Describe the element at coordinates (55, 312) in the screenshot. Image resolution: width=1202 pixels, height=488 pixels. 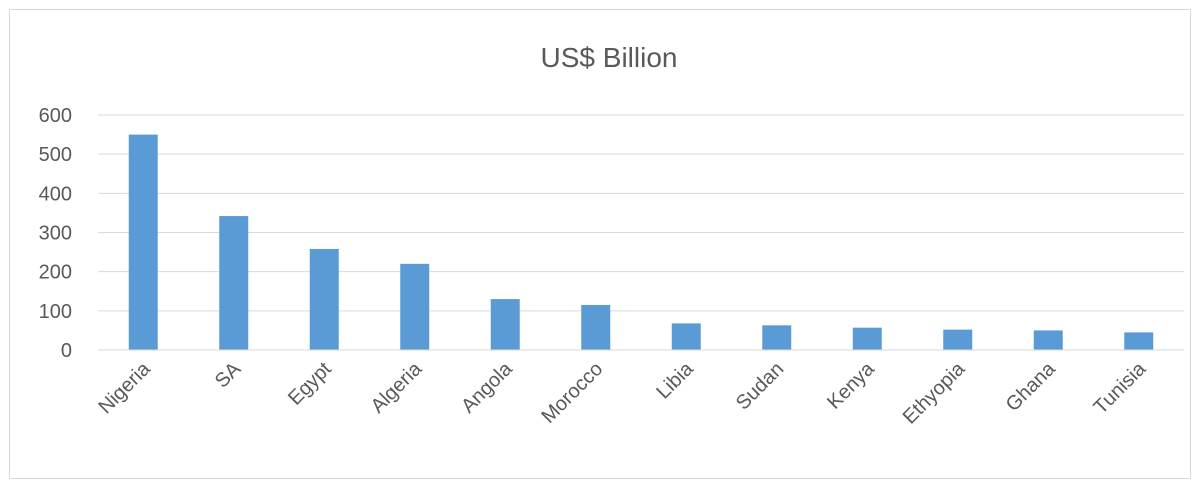
I see `y-tick-label: 100` at that location.